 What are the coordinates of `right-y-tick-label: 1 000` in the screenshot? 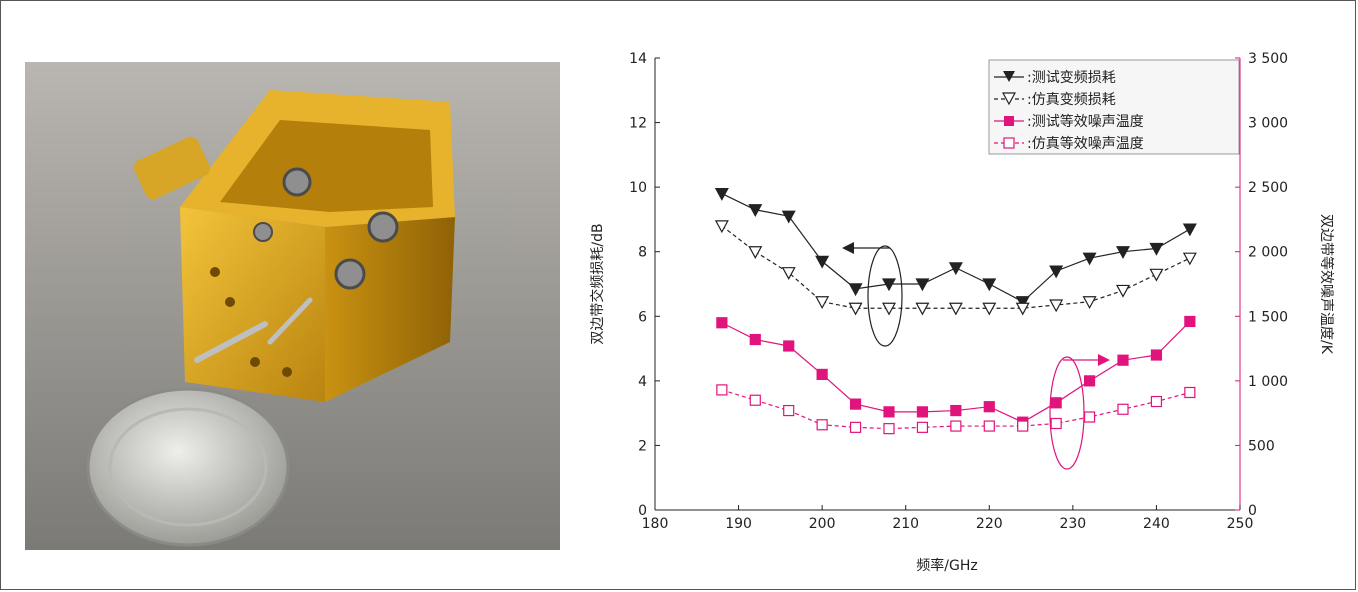 It's located at (1268, 382).